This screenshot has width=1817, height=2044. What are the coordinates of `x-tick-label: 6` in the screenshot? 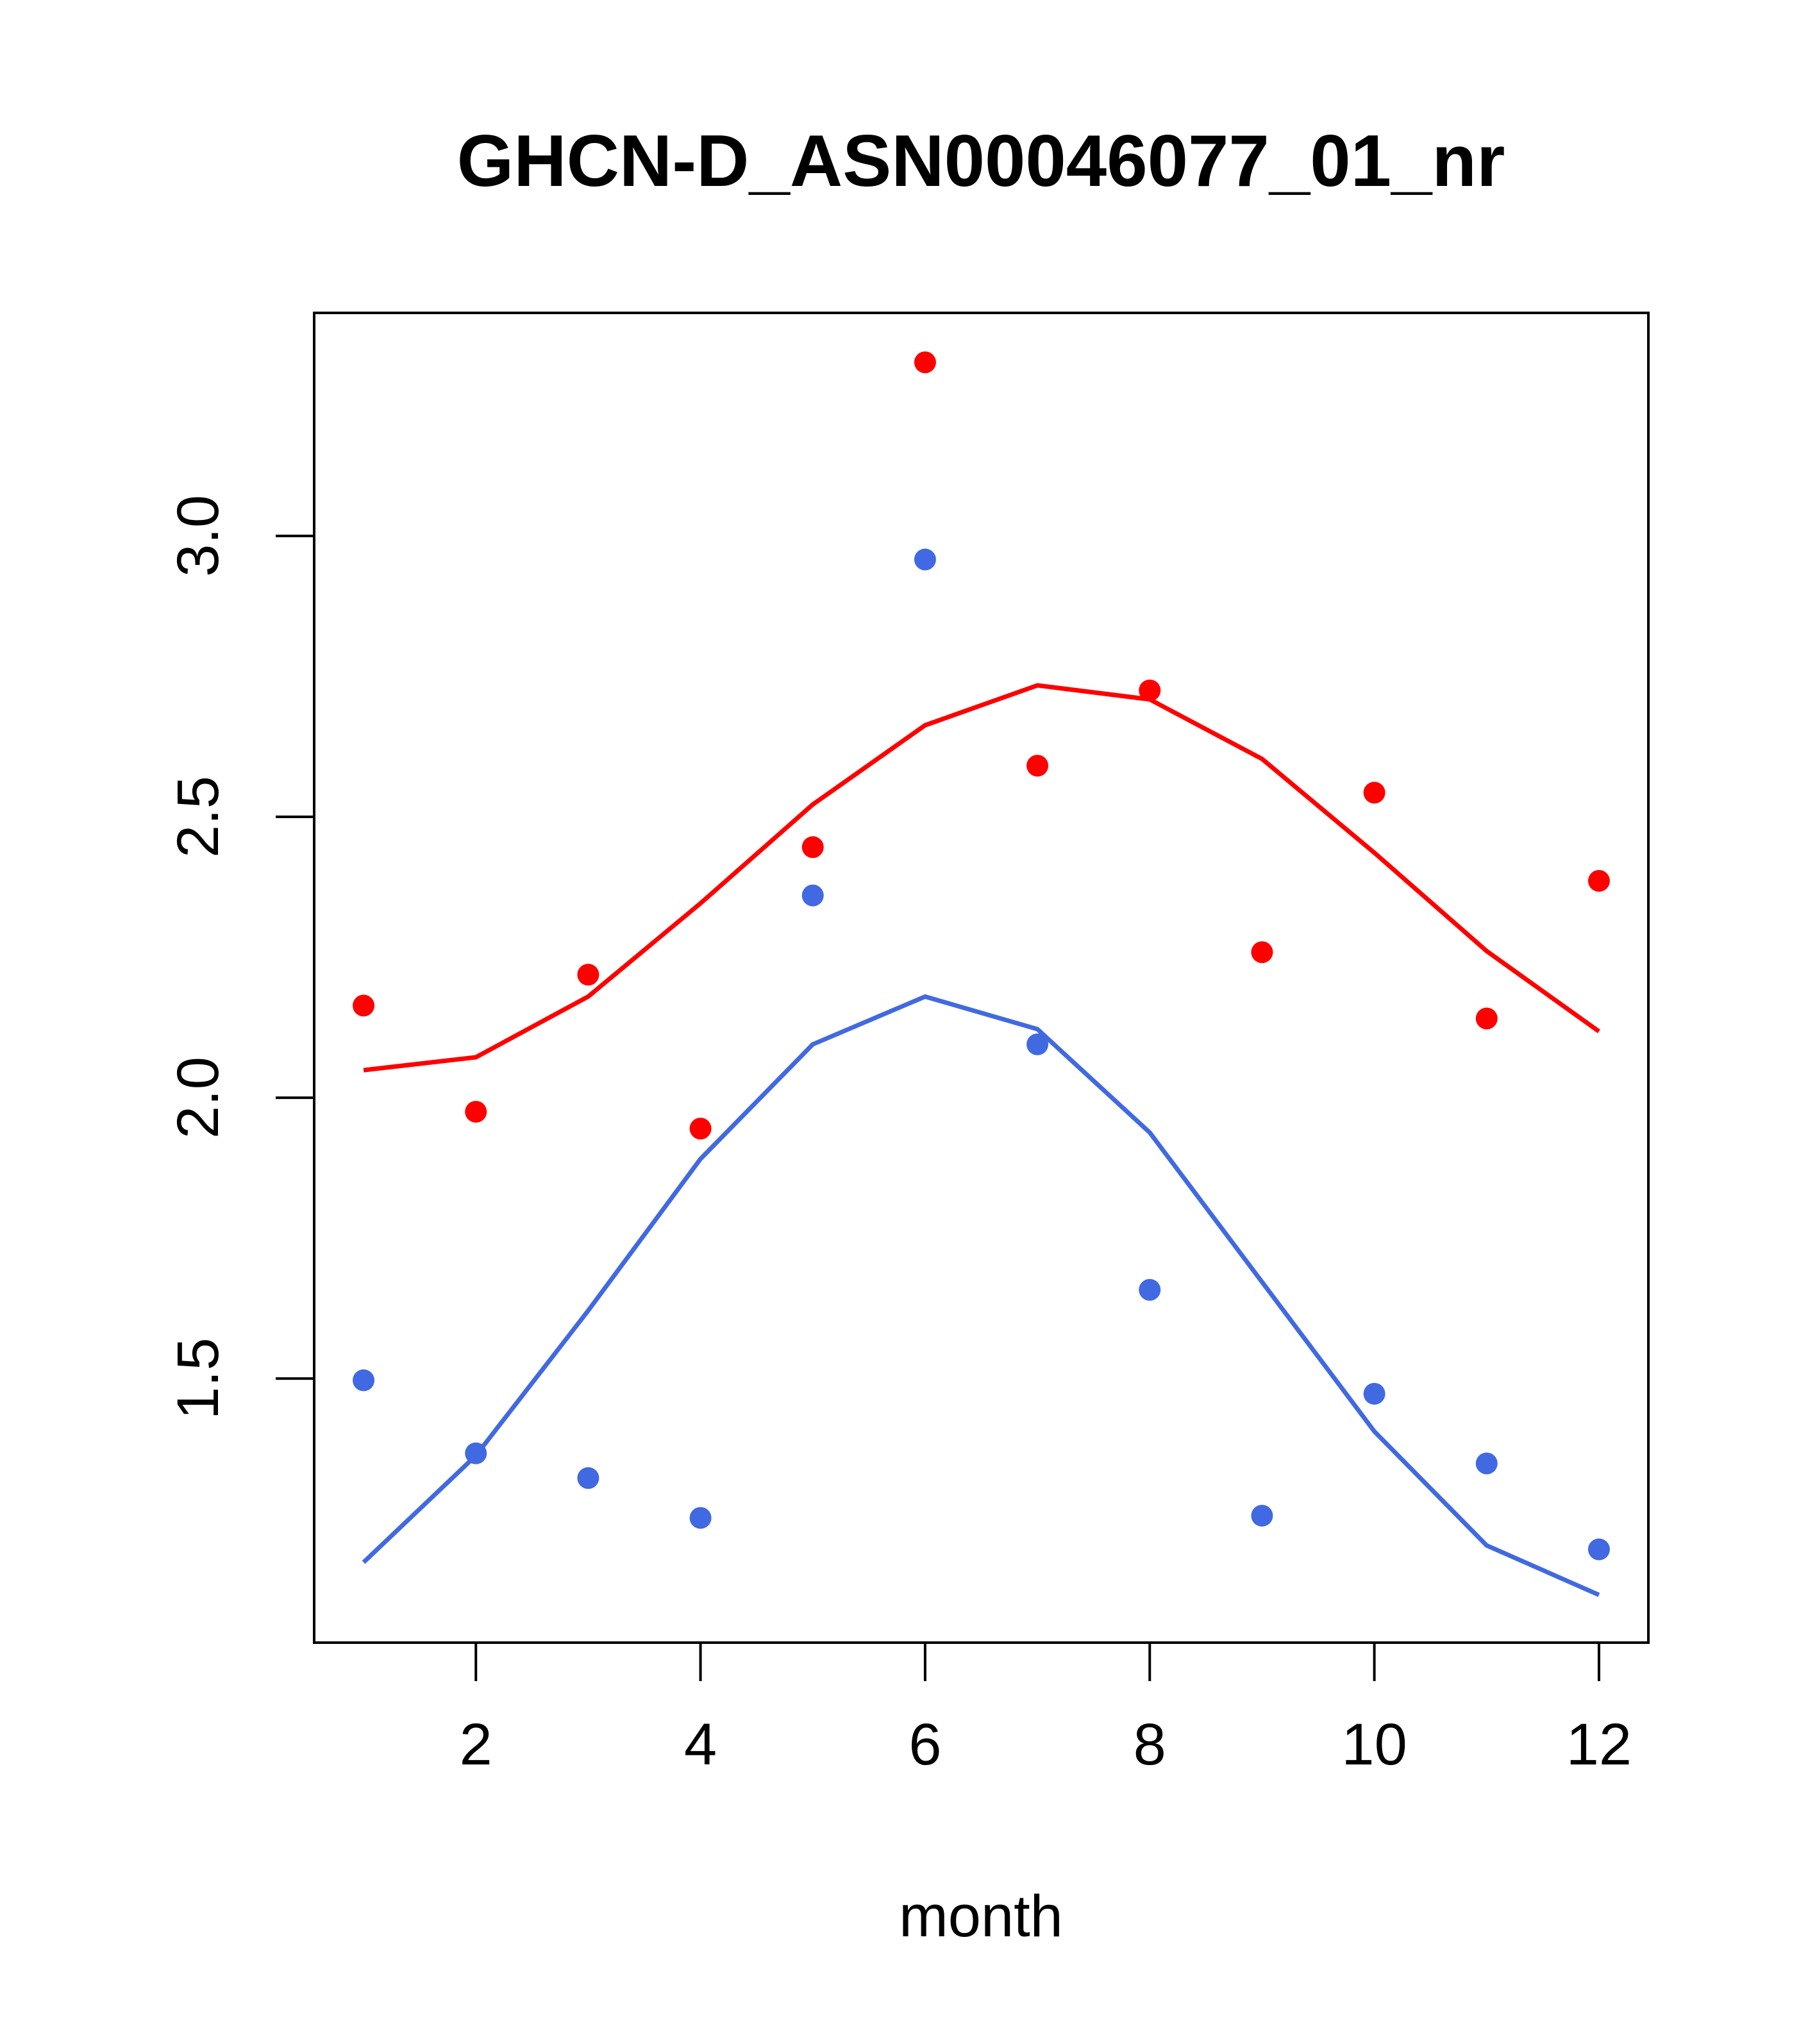 It's located at (924, 1744).